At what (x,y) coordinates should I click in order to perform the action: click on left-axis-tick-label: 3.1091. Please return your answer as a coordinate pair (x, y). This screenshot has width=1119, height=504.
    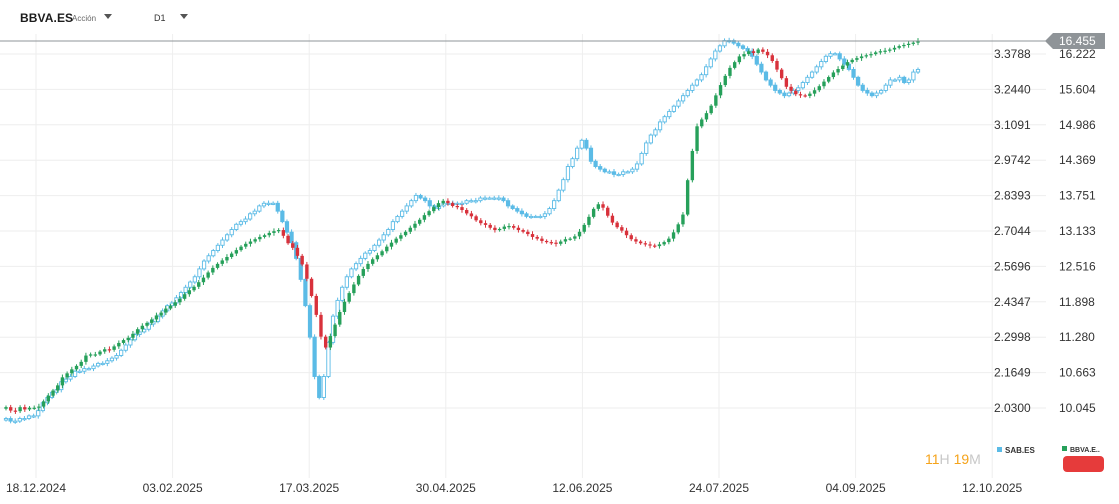
    Looking at the image, I should click on (1012, 125).